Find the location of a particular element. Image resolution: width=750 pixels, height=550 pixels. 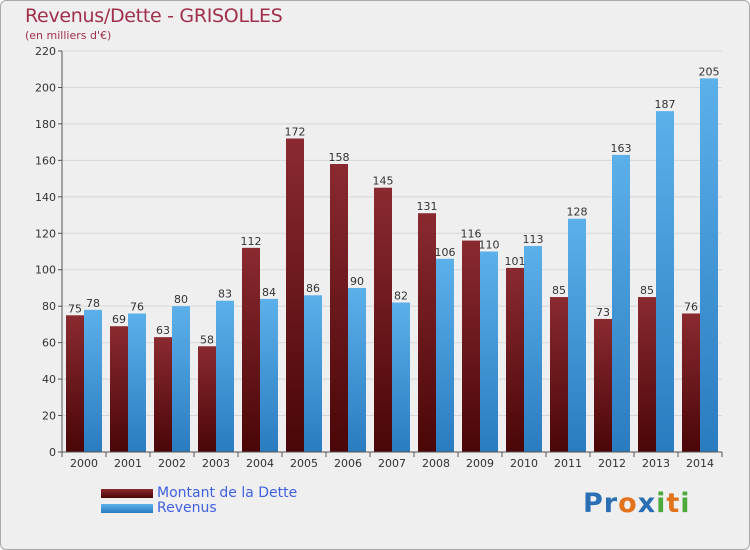

data-label: 80 is located at coordinates (181, 299).